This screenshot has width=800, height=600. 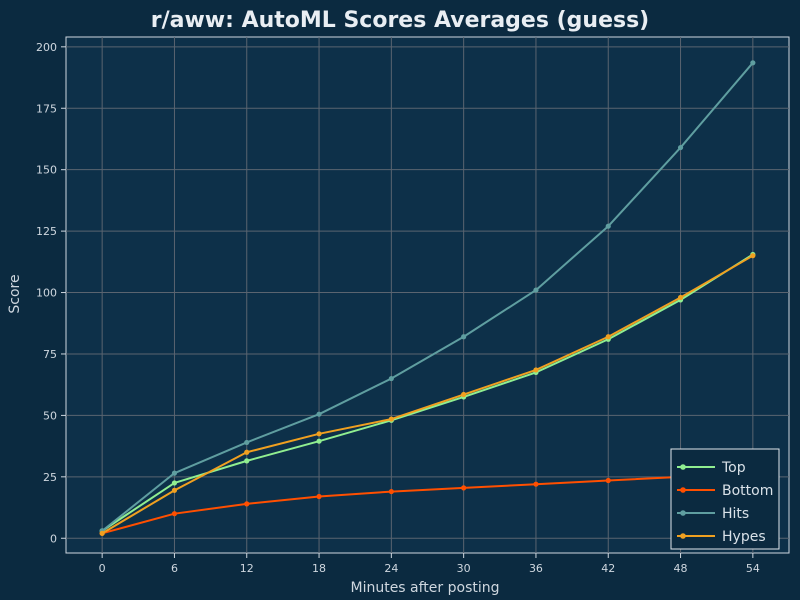 I want to click on x-tick-label: 54, so click(x=753, y=568).